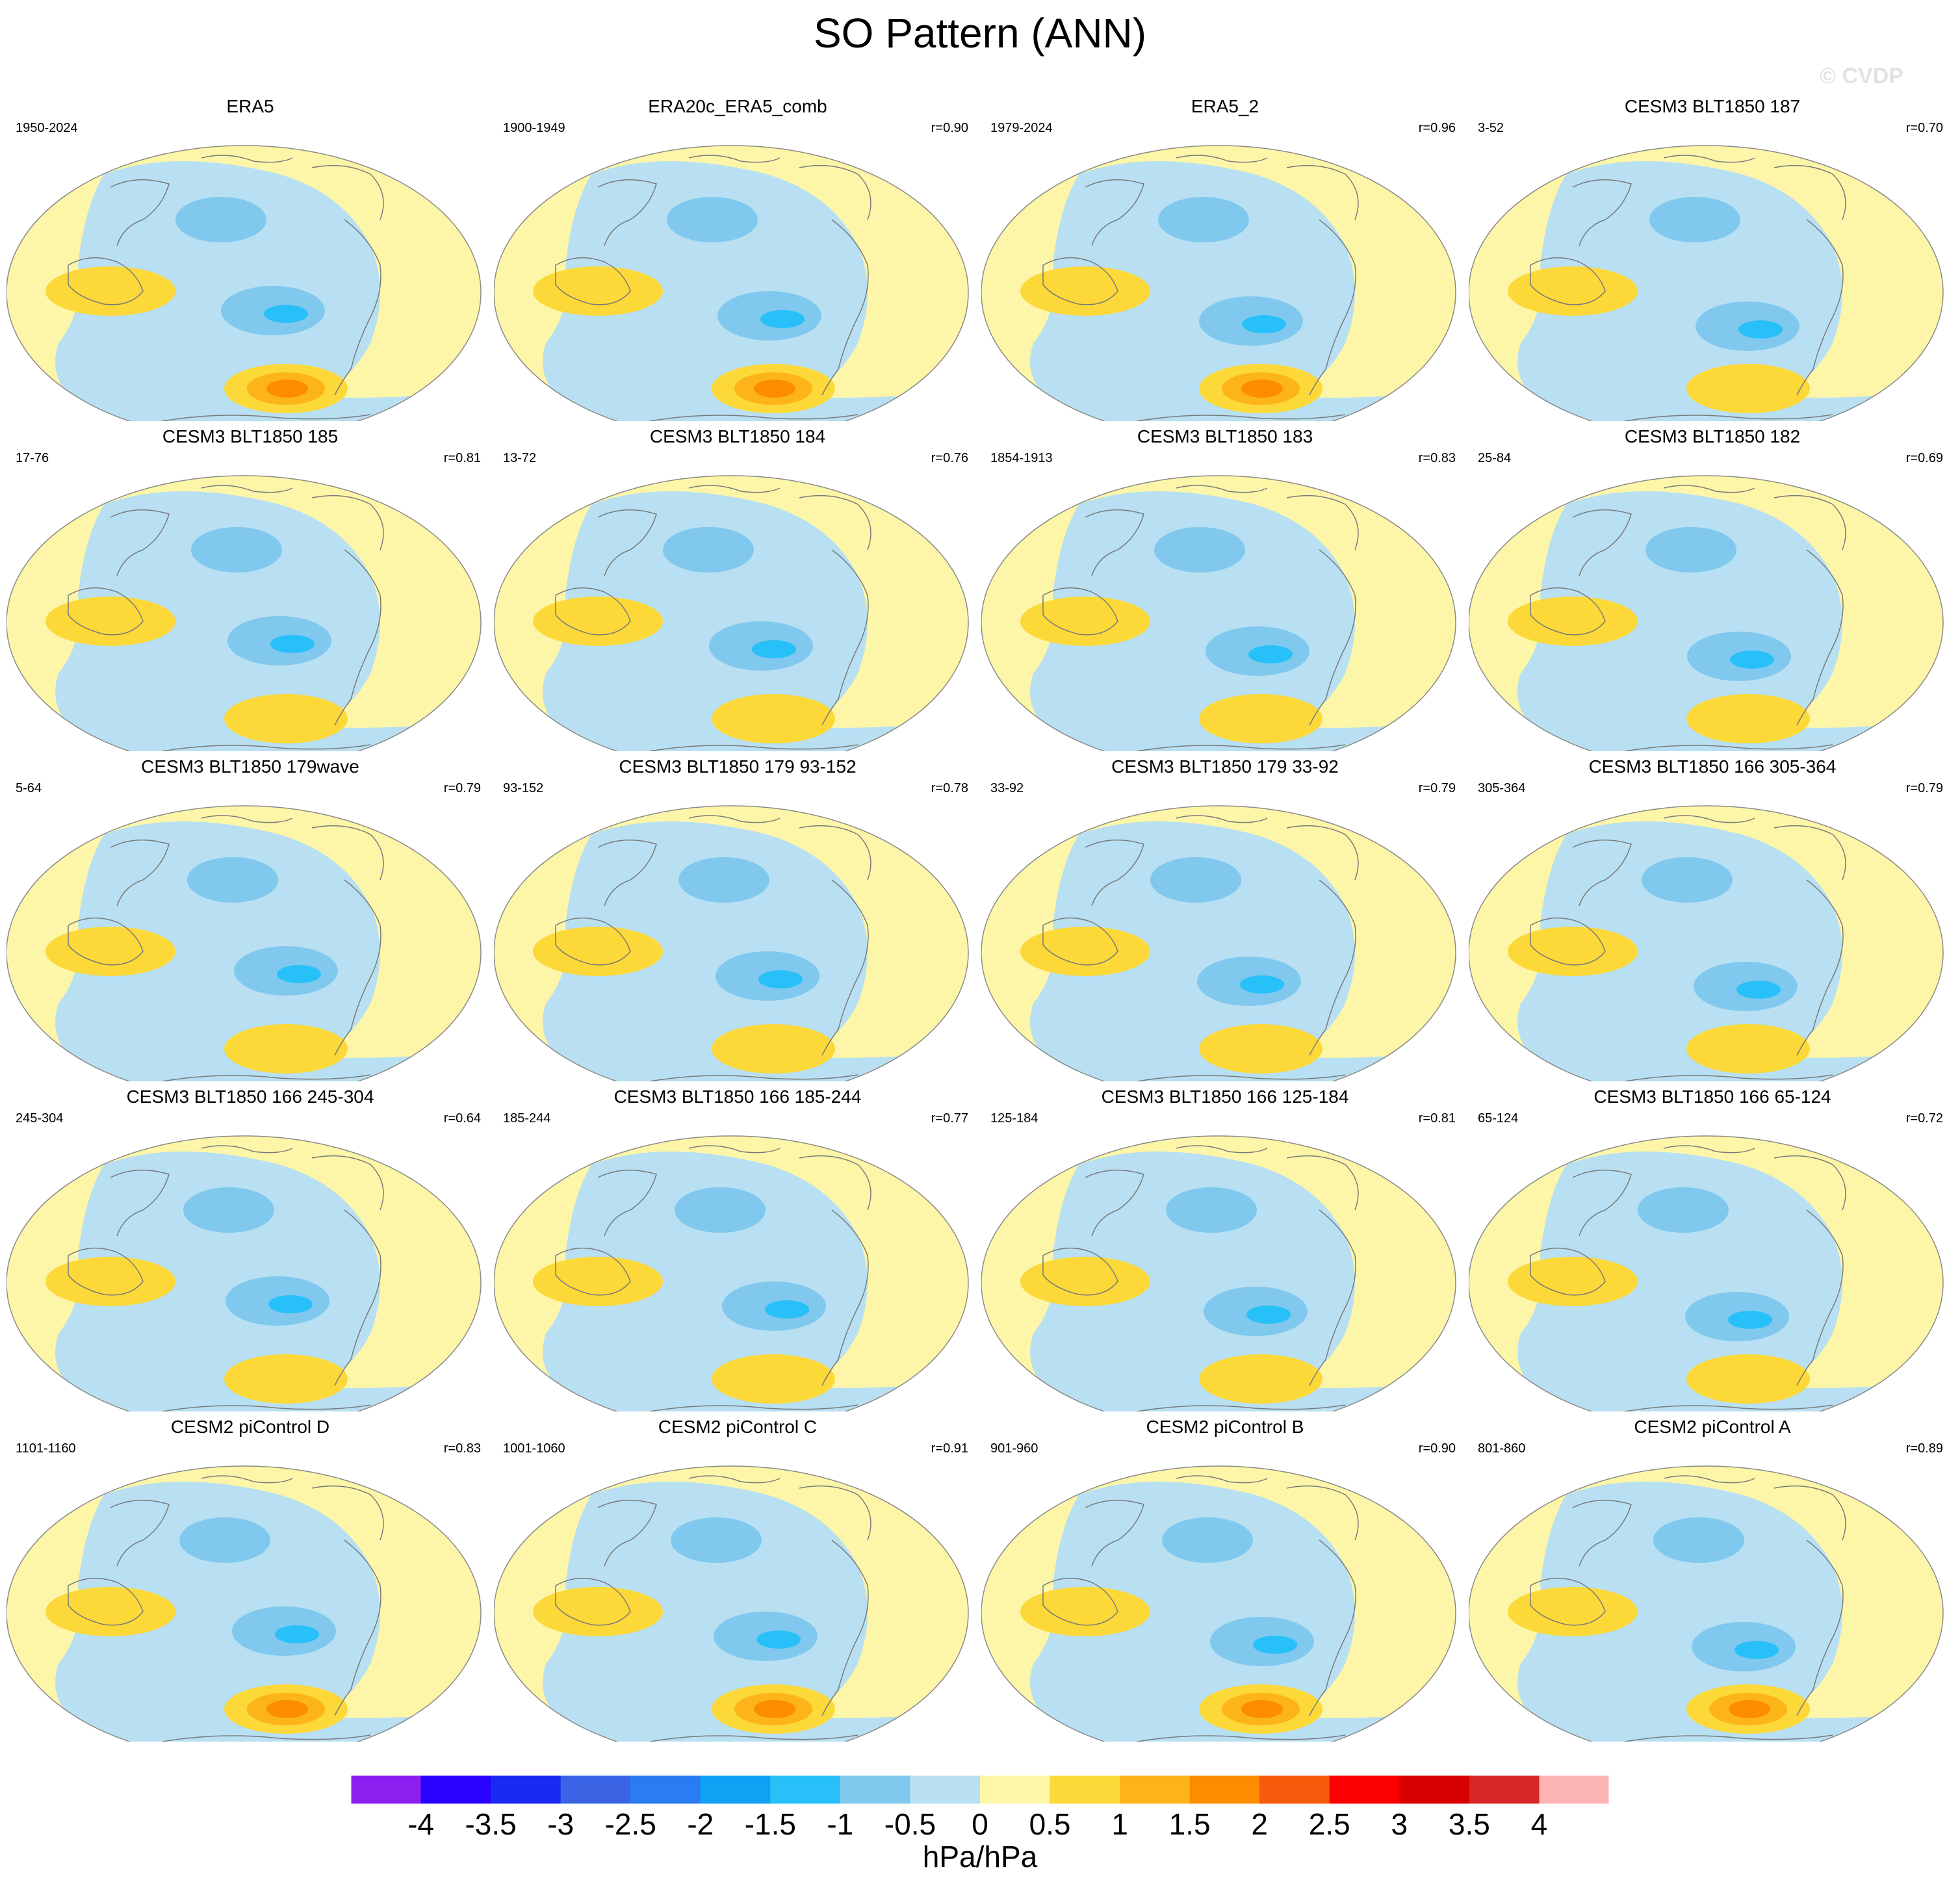 The height and width of the screenshot is (1893, 1960). I want to click on panel-period: 185-244, so click(527, 1118).